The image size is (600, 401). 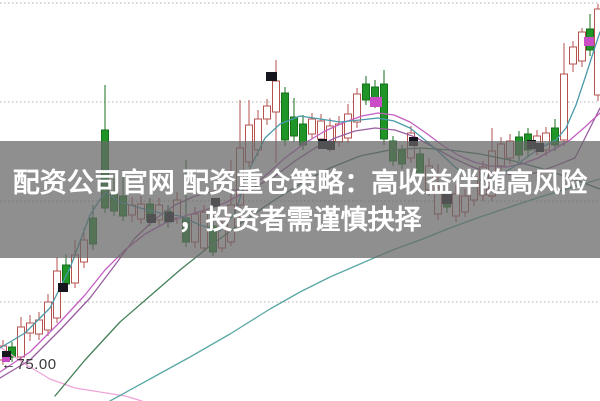 What do you see at coordinates (71, 373) in the screenshot?
I see `ma-pink-falling` at bounding box center [71, 373].